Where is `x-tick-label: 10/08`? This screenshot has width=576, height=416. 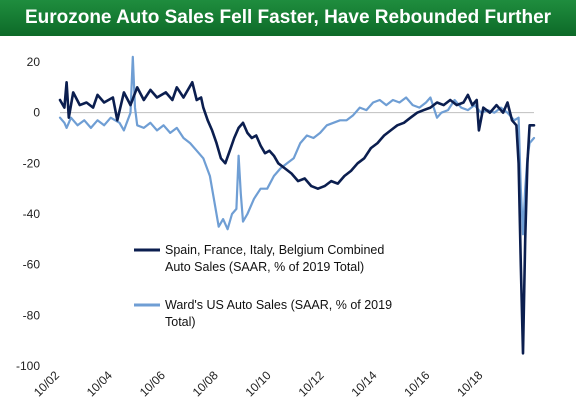
x-tick-label: 10/08 is located at coordinates (205, 383).